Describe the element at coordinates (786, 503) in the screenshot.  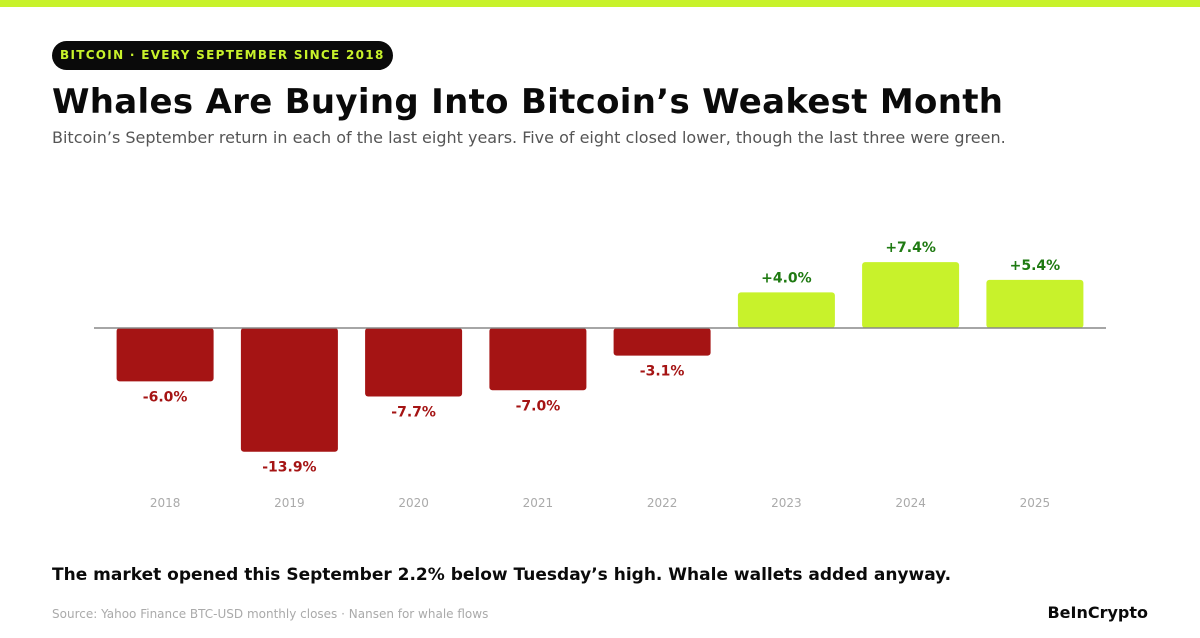
I see `x-tick-label-2023: 2023` at that location.